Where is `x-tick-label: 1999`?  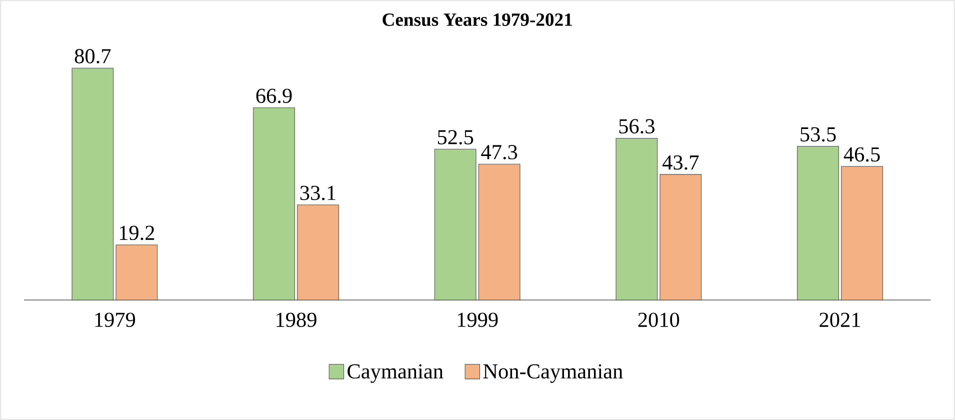
x-tick-label: 1999 is located at coordinates (478, 319).